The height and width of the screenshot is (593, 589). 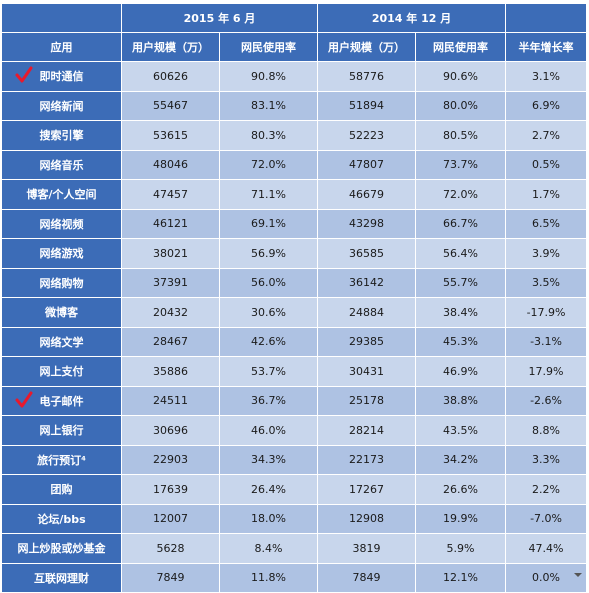 What do you see at coordinates (367, 548) in the screenshot?
I see `users-2014-cell: 3819` at bounding box center [367, 548].